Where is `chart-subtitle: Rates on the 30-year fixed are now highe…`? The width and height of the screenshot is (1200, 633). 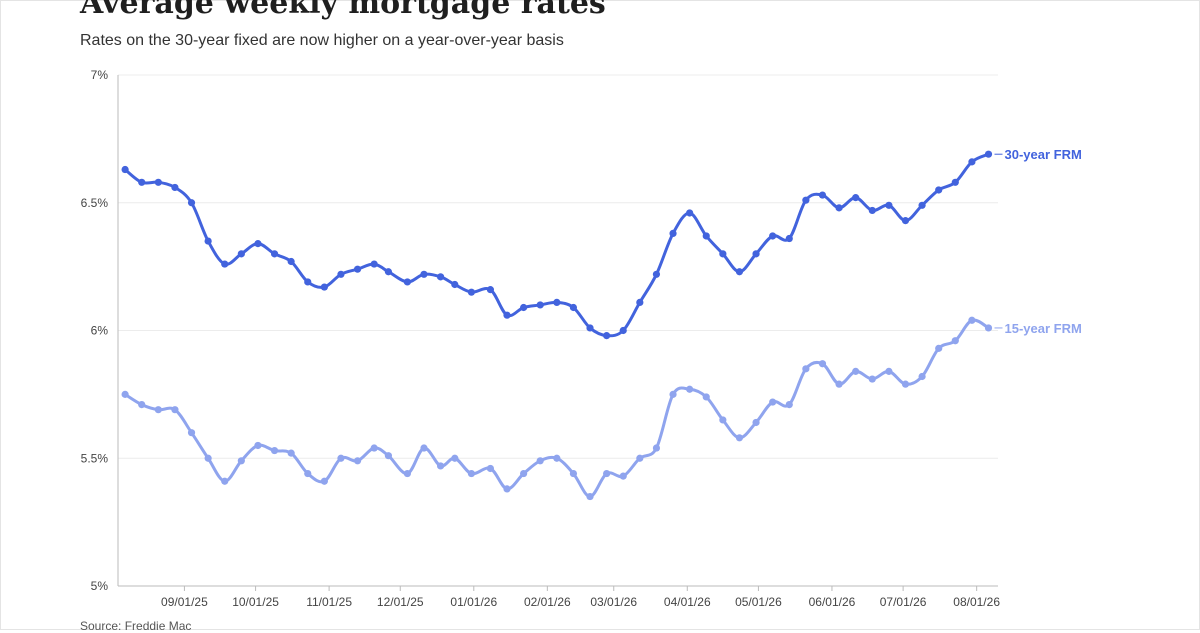 chart-subtitle: Rates on the 30-year fixed are now highe… is located at coordinates (322, 40).